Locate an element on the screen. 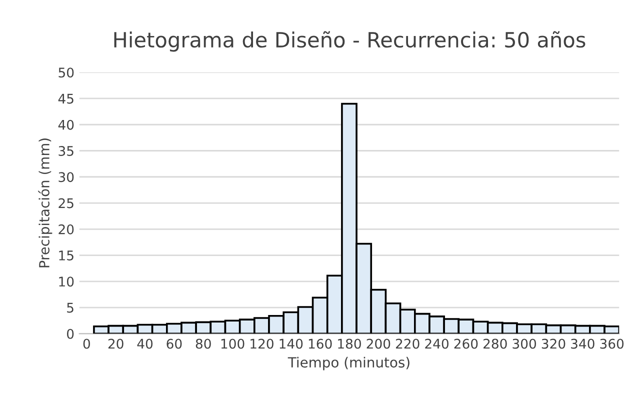 The width and height of the screenshot is (635, 402). x-tick-label: 220 is located at coordinates (408, 343).